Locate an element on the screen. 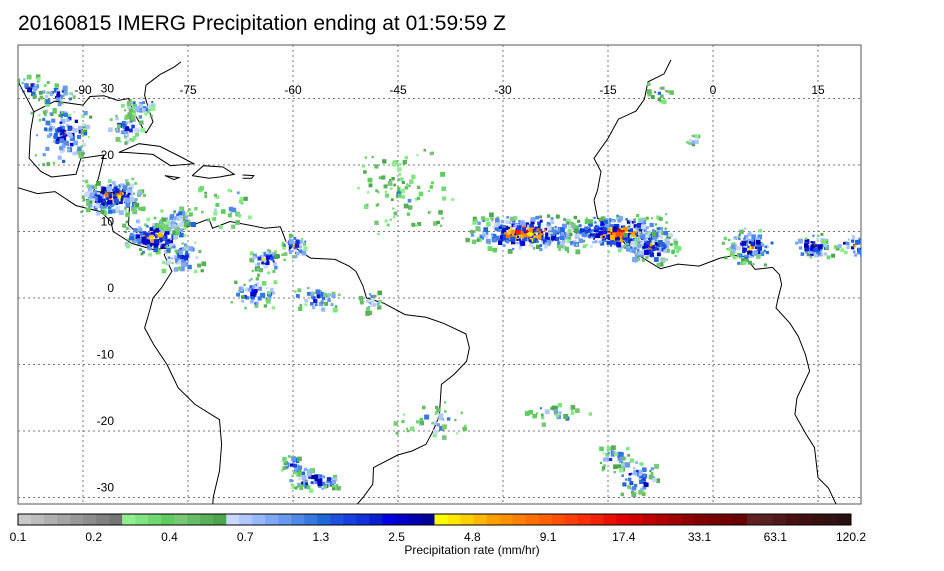 Image resolution: width=944 pixels, height=571 pixels. colorbar-swatch is located at coordinates (64, 519).